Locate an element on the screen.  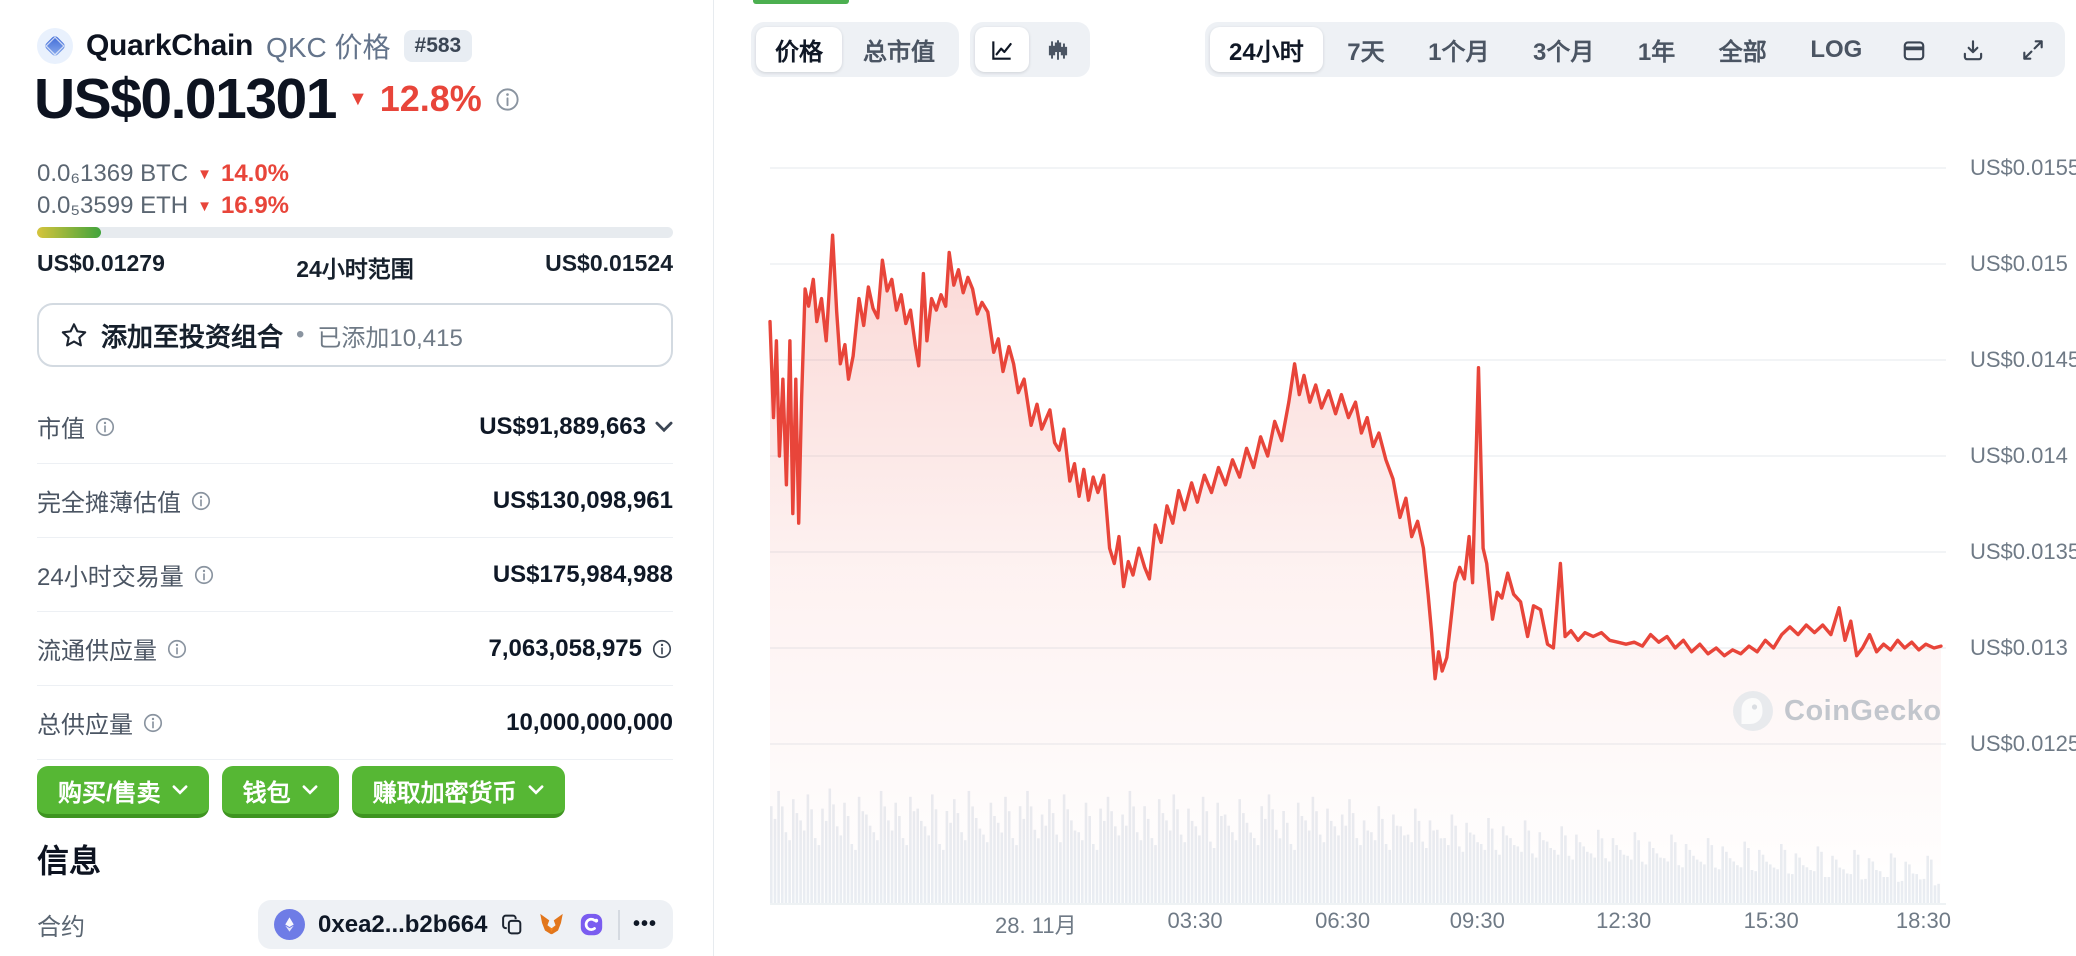
download-icon is located at coordinates (1973, 49).